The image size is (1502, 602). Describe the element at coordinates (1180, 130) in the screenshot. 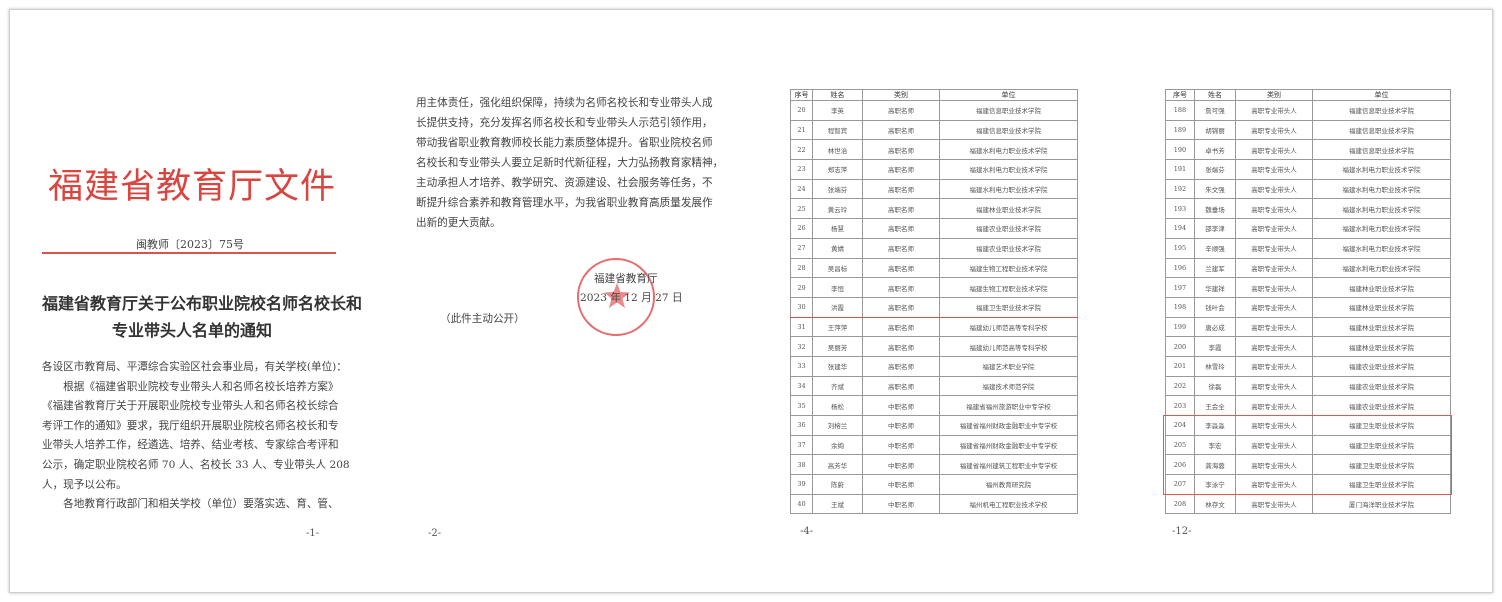

I see `row-number-cell: 189` at that location.